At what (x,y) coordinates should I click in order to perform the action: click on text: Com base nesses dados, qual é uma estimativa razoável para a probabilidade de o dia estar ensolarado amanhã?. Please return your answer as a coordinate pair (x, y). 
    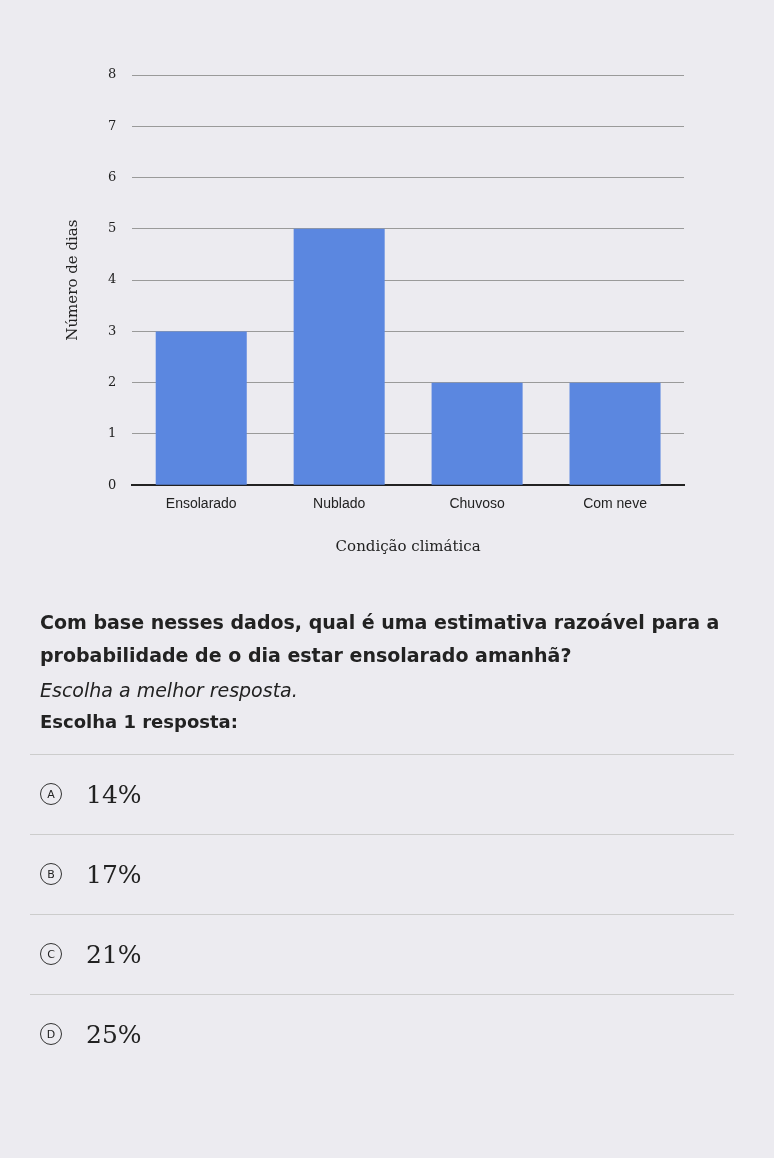
    Looking at the image, I should click on (380, 639).